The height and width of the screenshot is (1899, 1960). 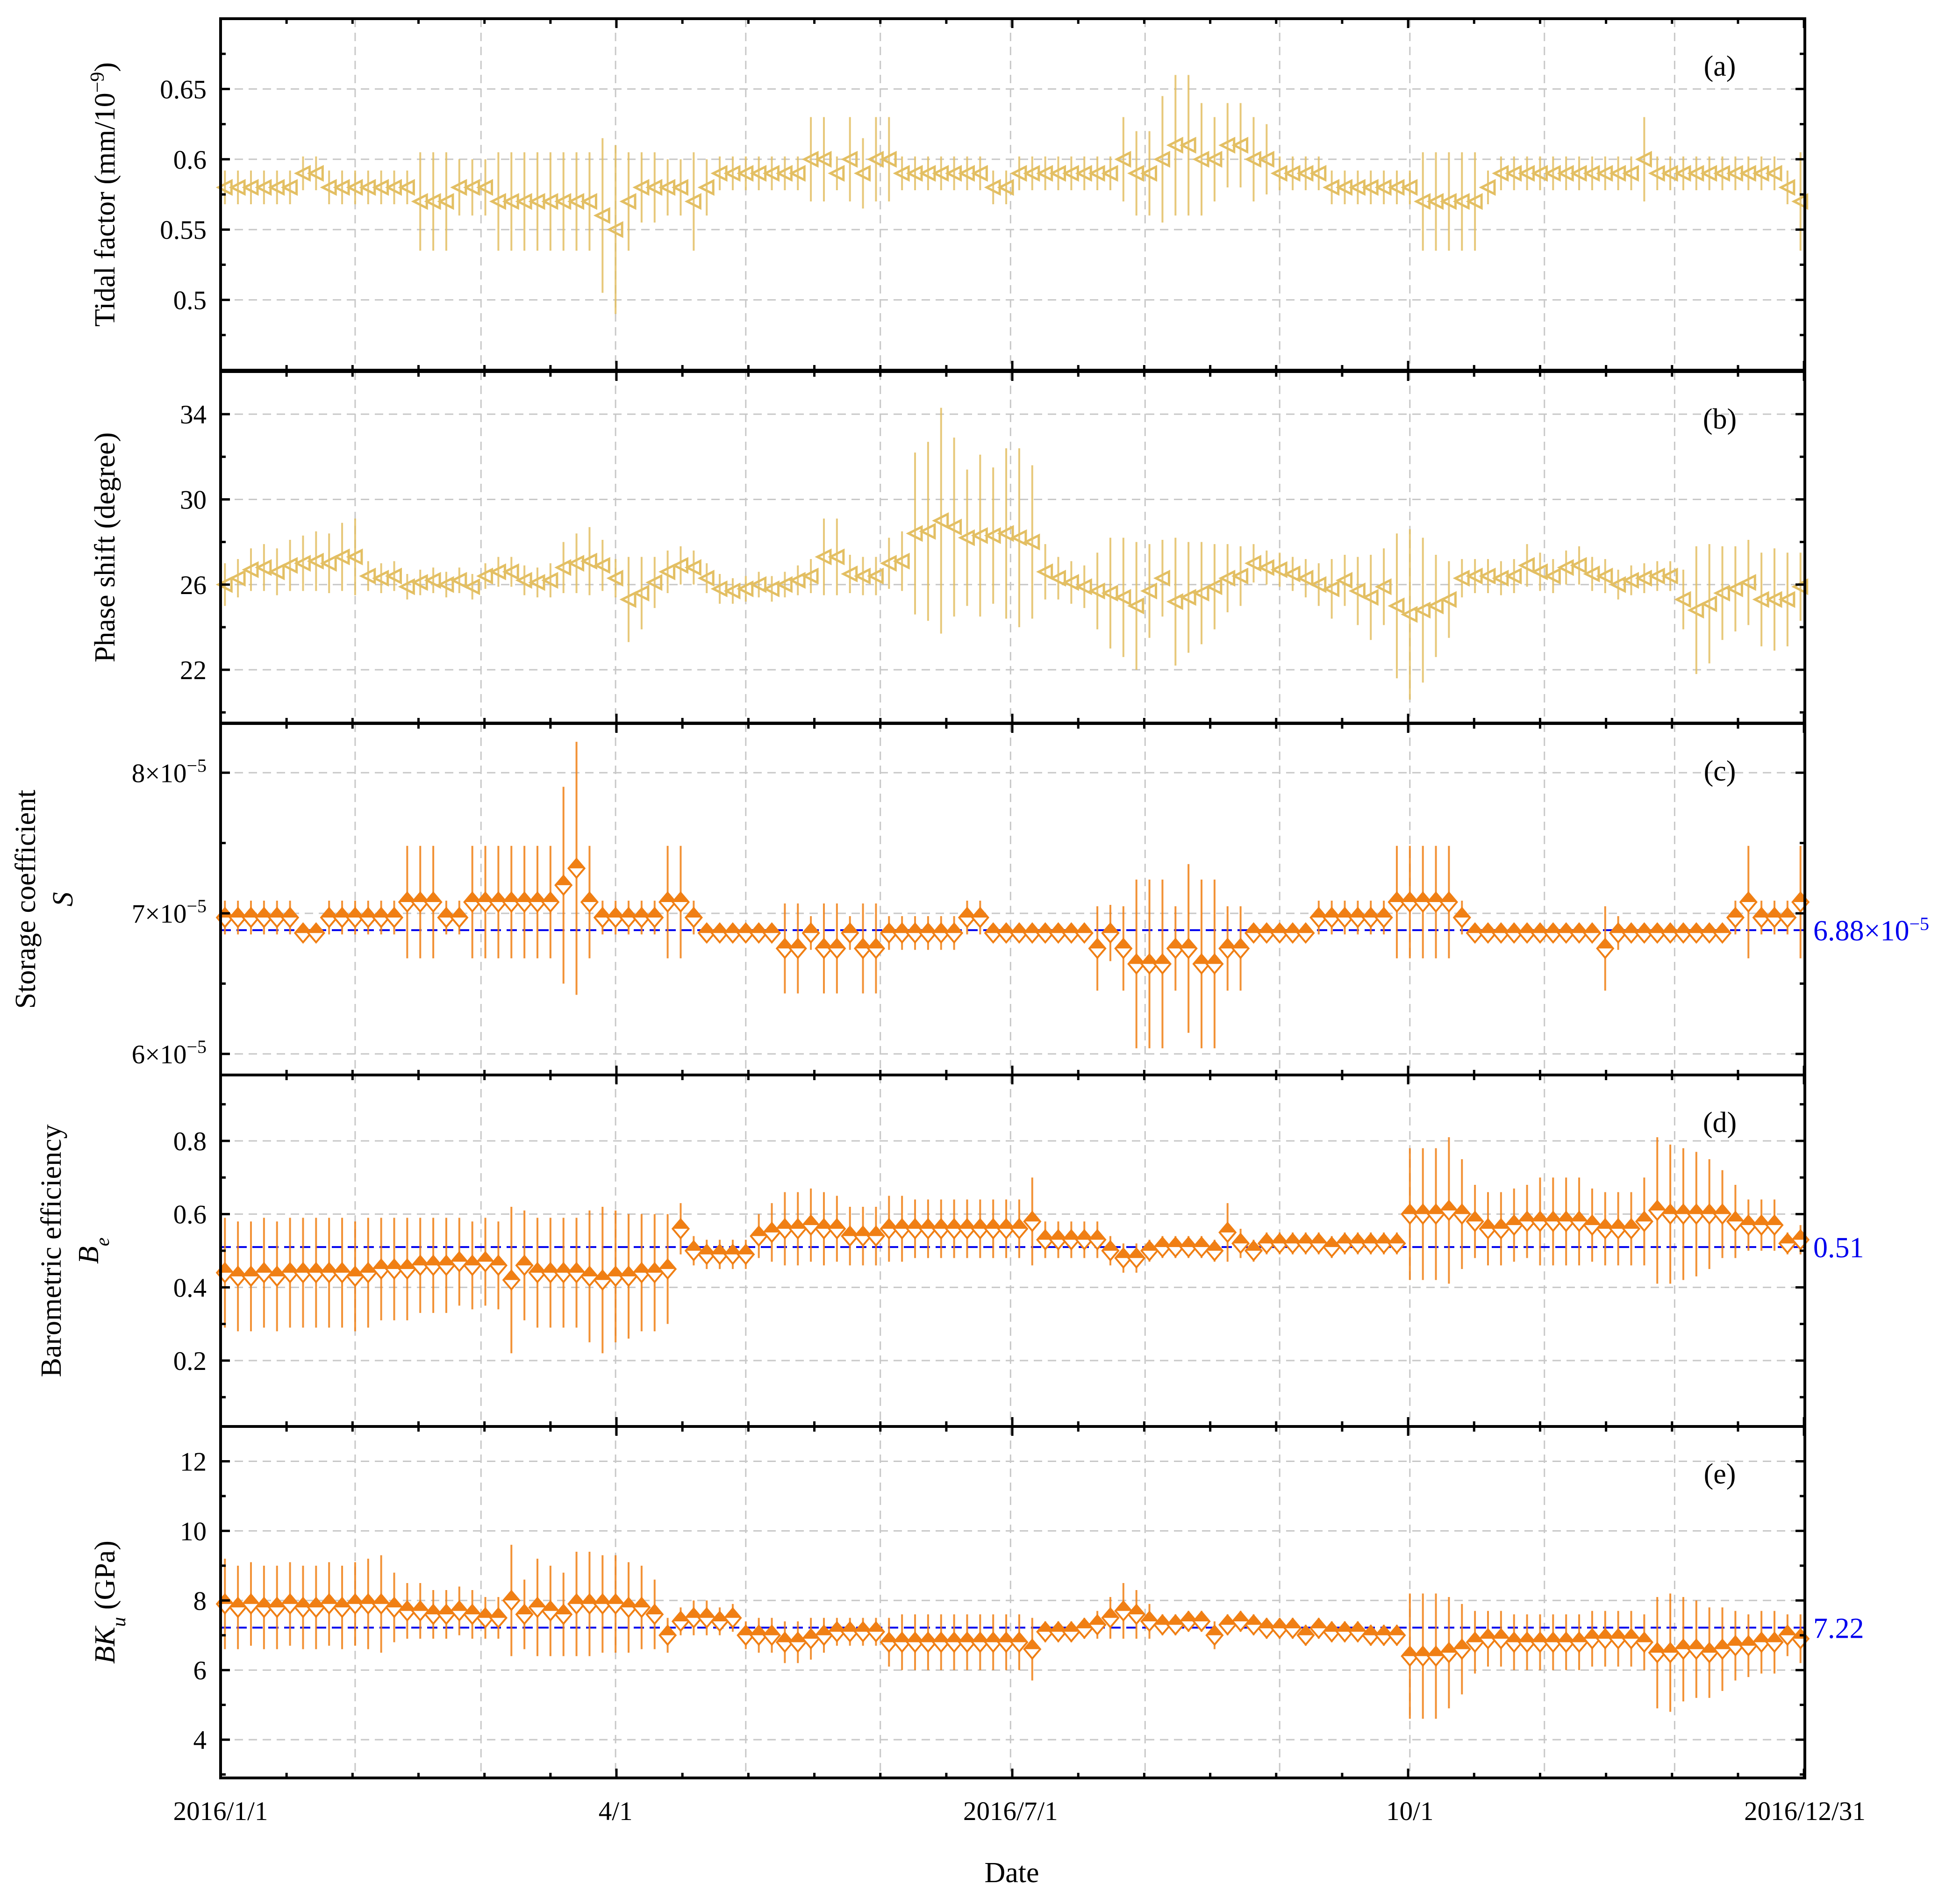 I want to click on y-tick-label: 6×10⁻⁵, so click(x=169, y=1052).